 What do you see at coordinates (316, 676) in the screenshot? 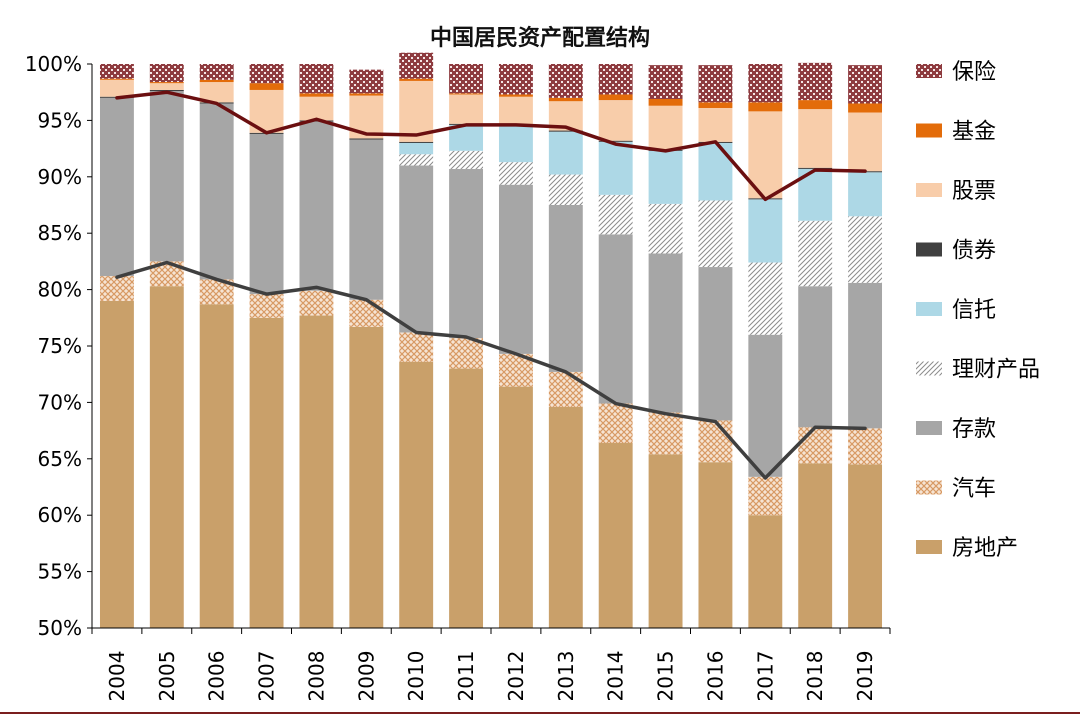
I see `x-tick-label: 2008` at bounding box center [316, 676].